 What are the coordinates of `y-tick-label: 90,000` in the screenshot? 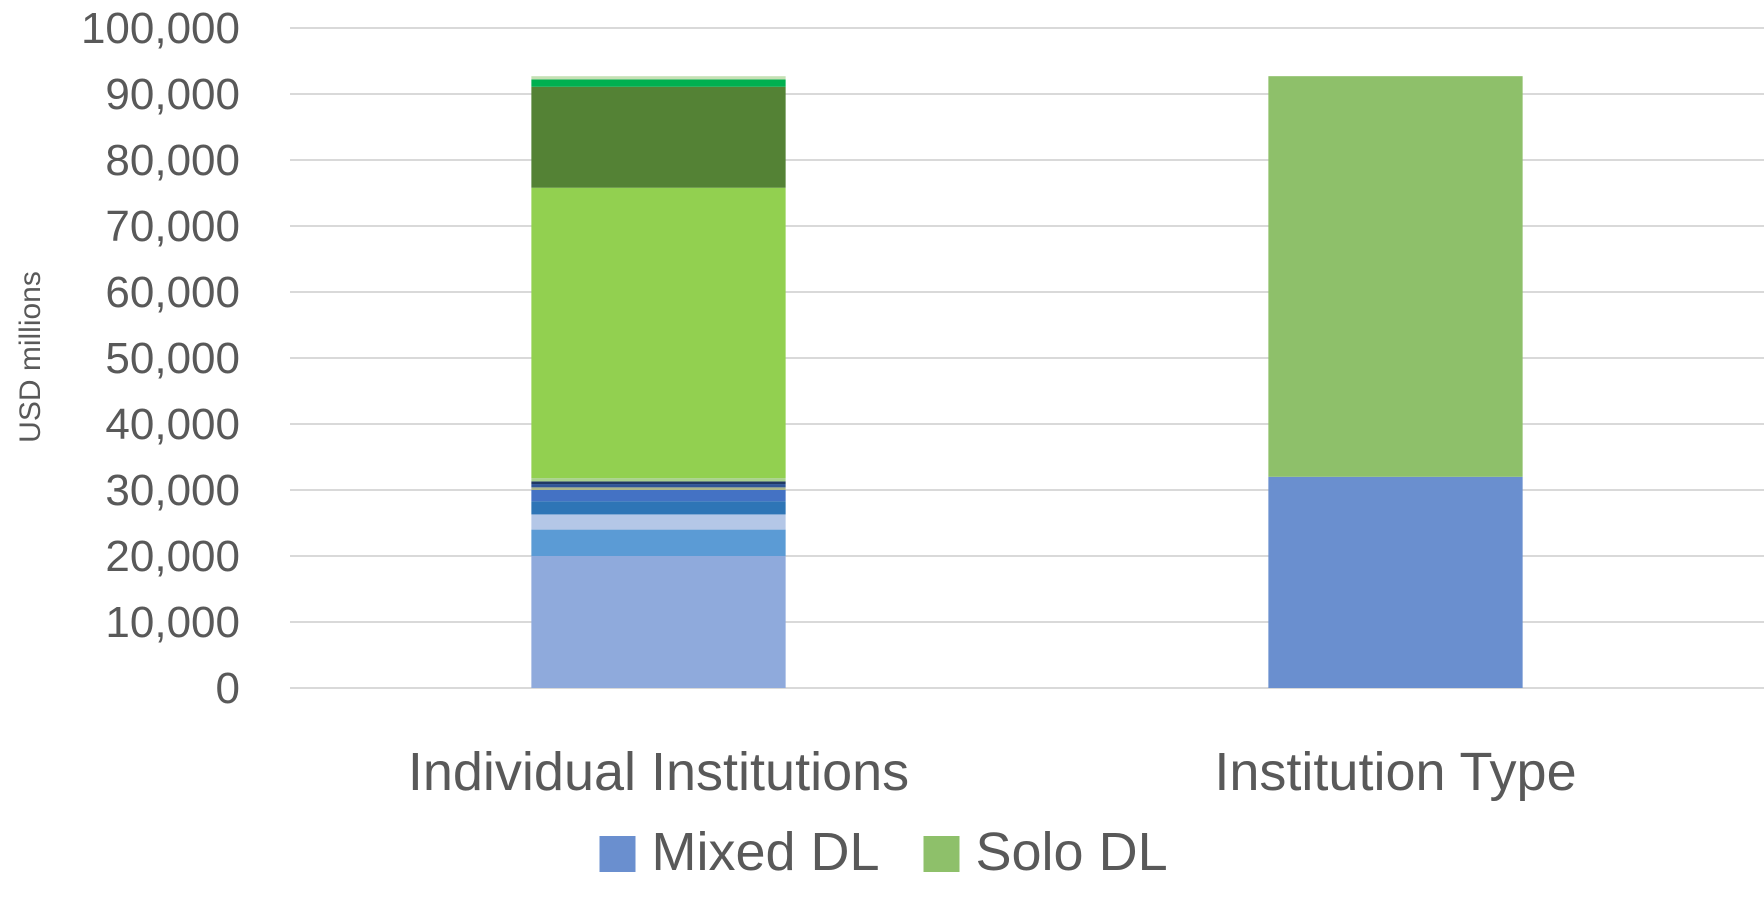 It's located at (172, 94).